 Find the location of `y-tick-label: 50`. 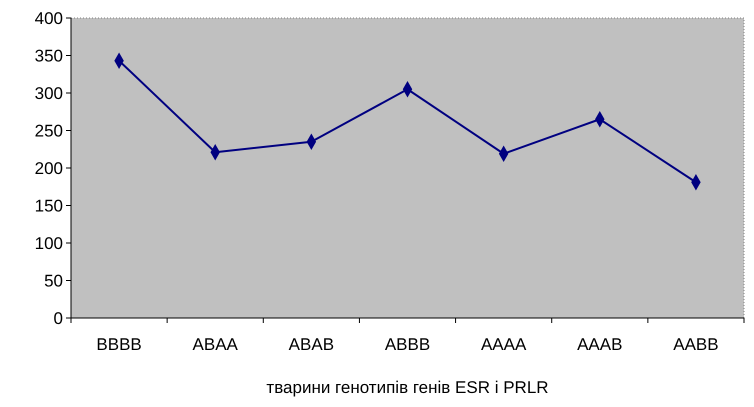

y-tick-label: 50 is located at coordinates (53, 280).